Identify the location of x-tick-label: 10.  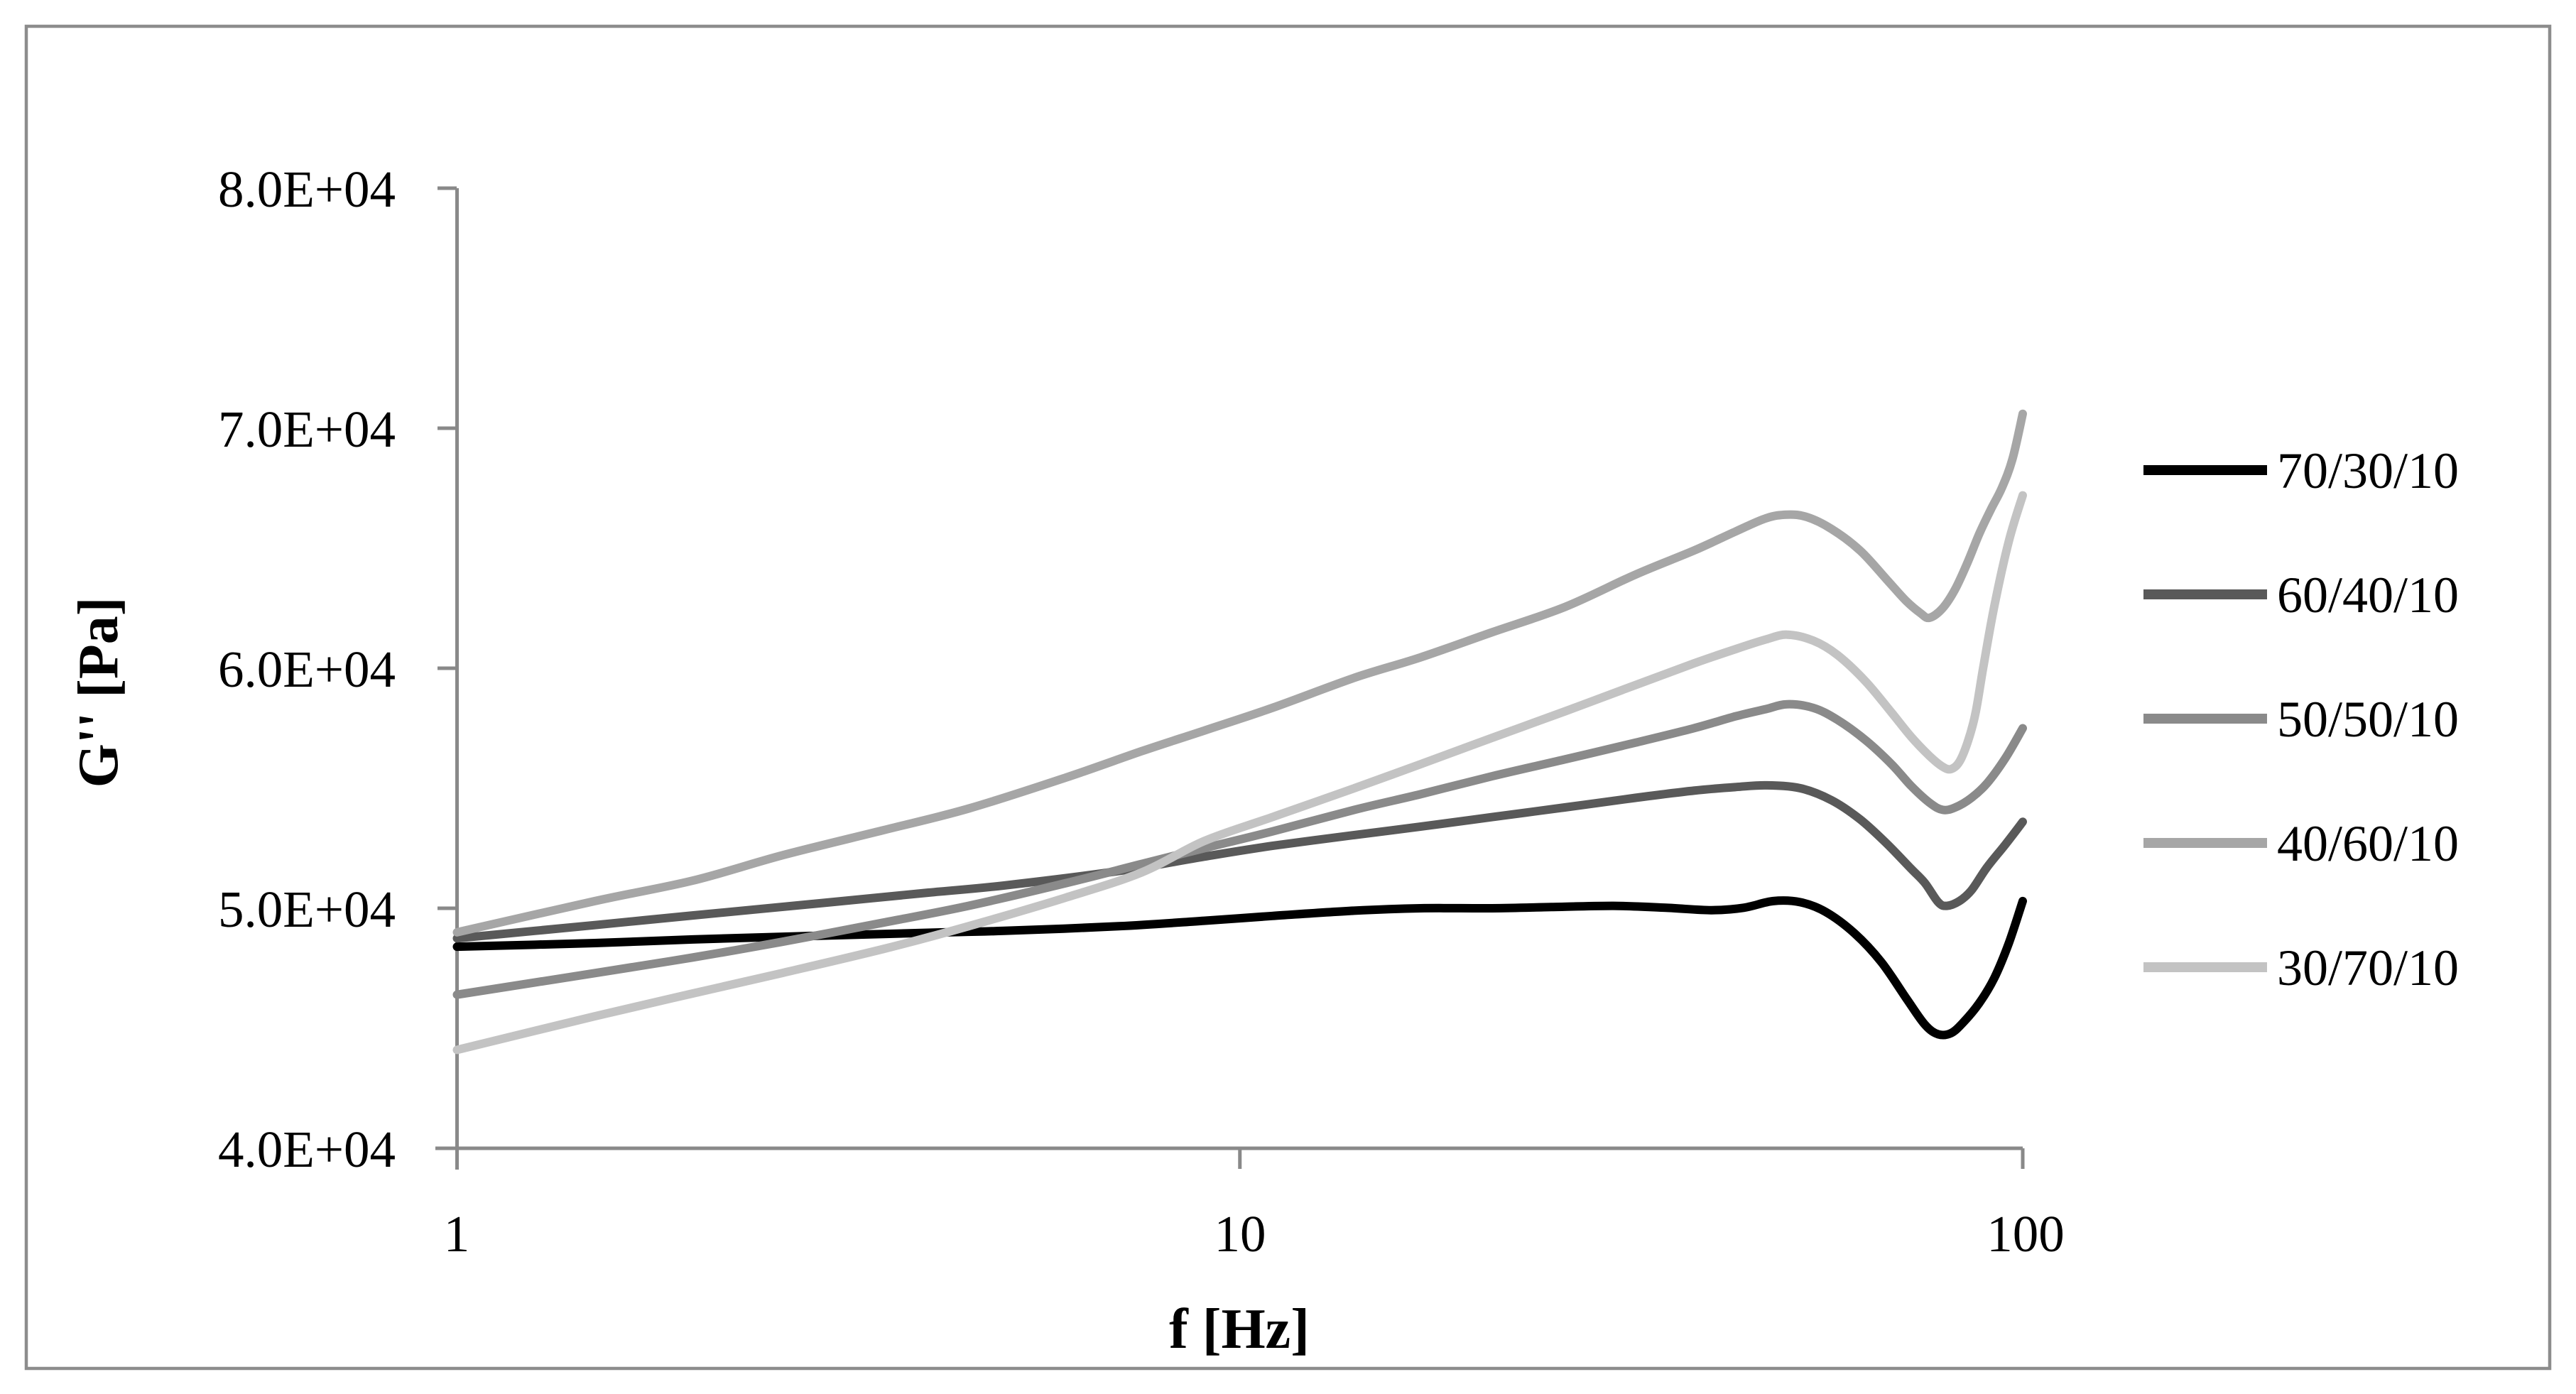
(1240, 1234).